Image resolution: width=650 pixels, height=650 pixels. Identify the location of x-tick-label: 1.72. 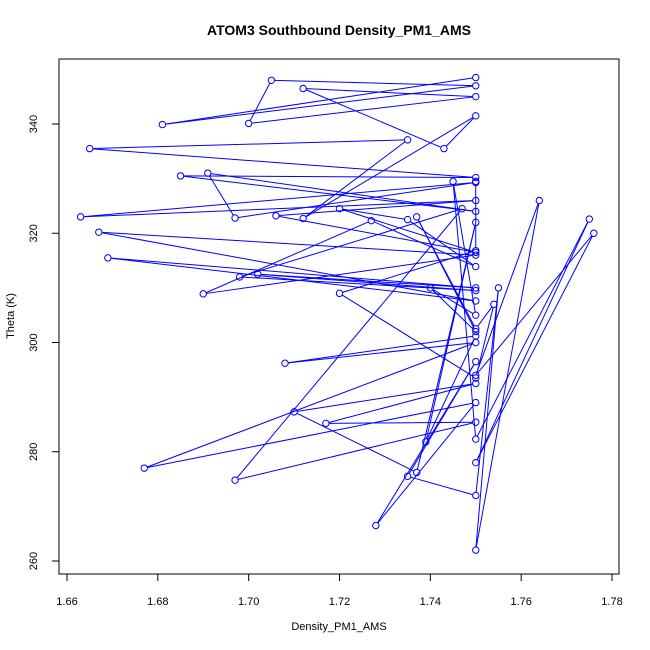
(339, 602).